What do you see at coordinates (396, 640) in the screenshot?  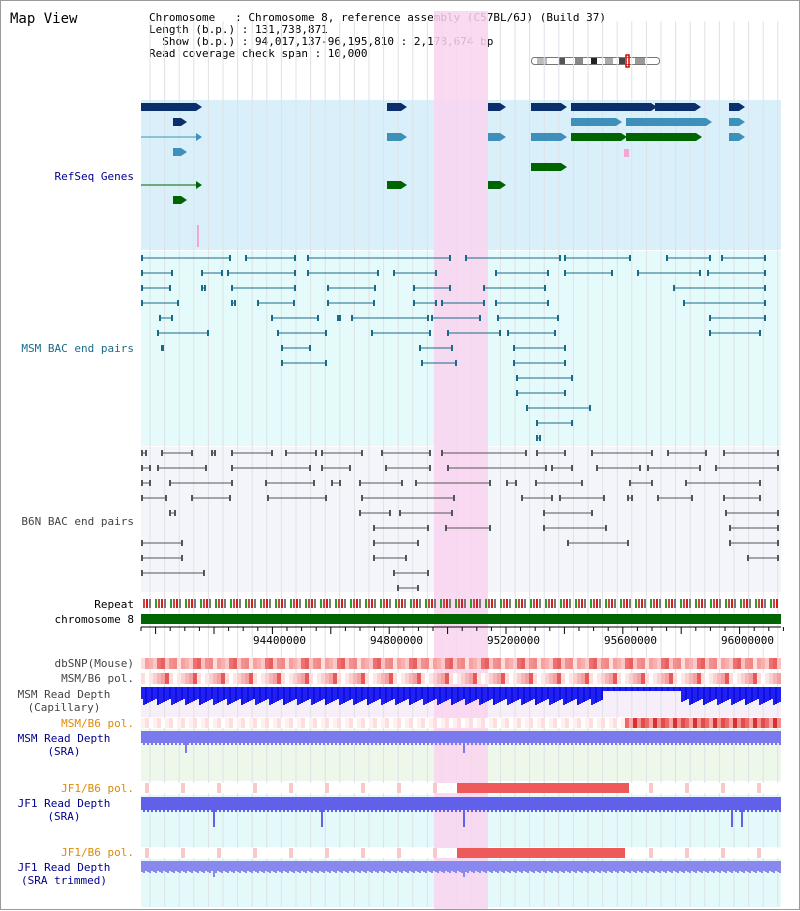 I see `axis-tick-label: 94800000` at bounding box center [396, 640].